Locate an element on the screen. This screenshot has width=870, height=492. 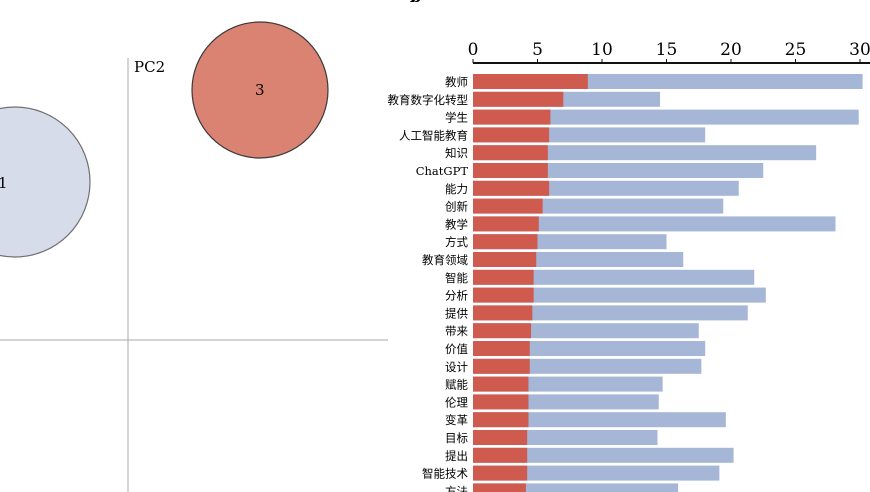
category-label: 分析 is located at coordinates (456, 296).